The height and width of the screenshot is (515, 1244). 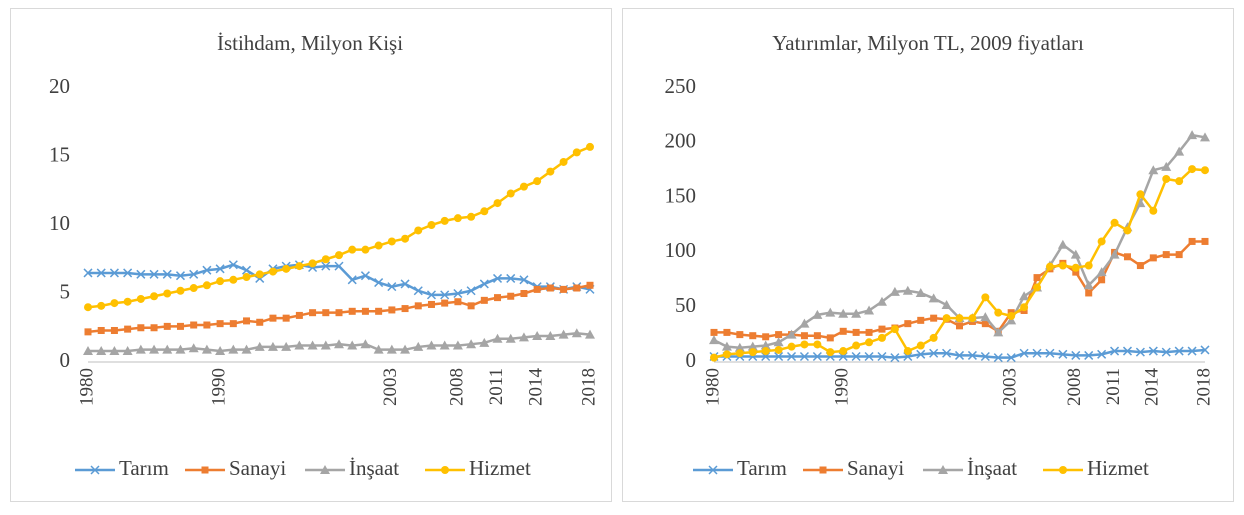 I want to click on legend-label: Tarım, so click(x=144, y=468).